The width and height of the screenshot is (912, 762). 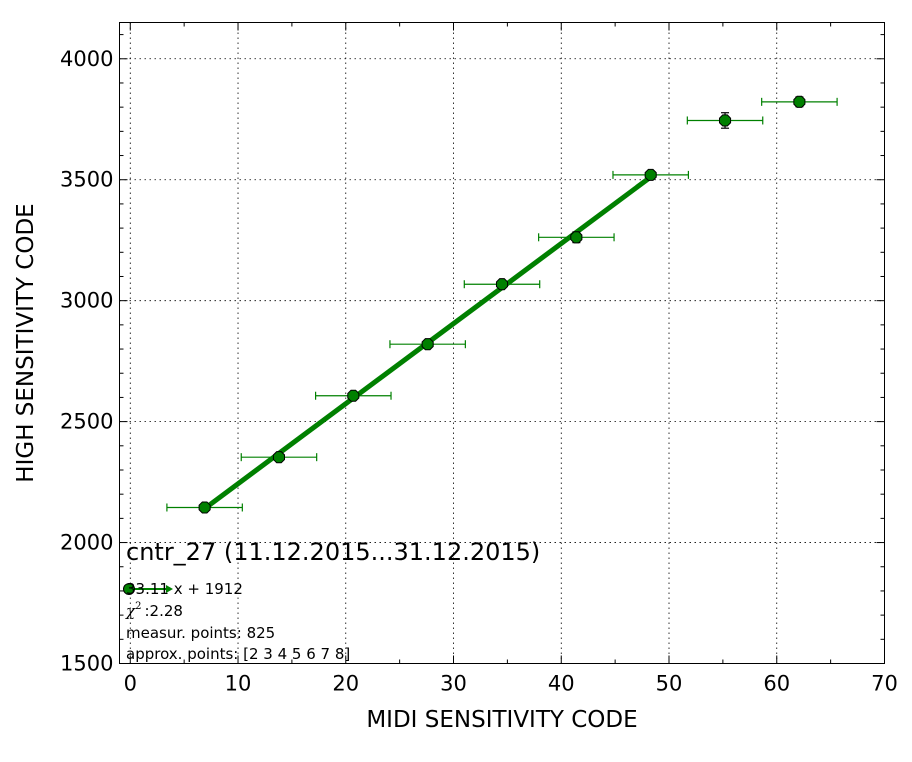 What do you see at coordinates (86, 59) in the screenshot?
I see `y-tick-label: 4000` at bounding box center [86, 59].